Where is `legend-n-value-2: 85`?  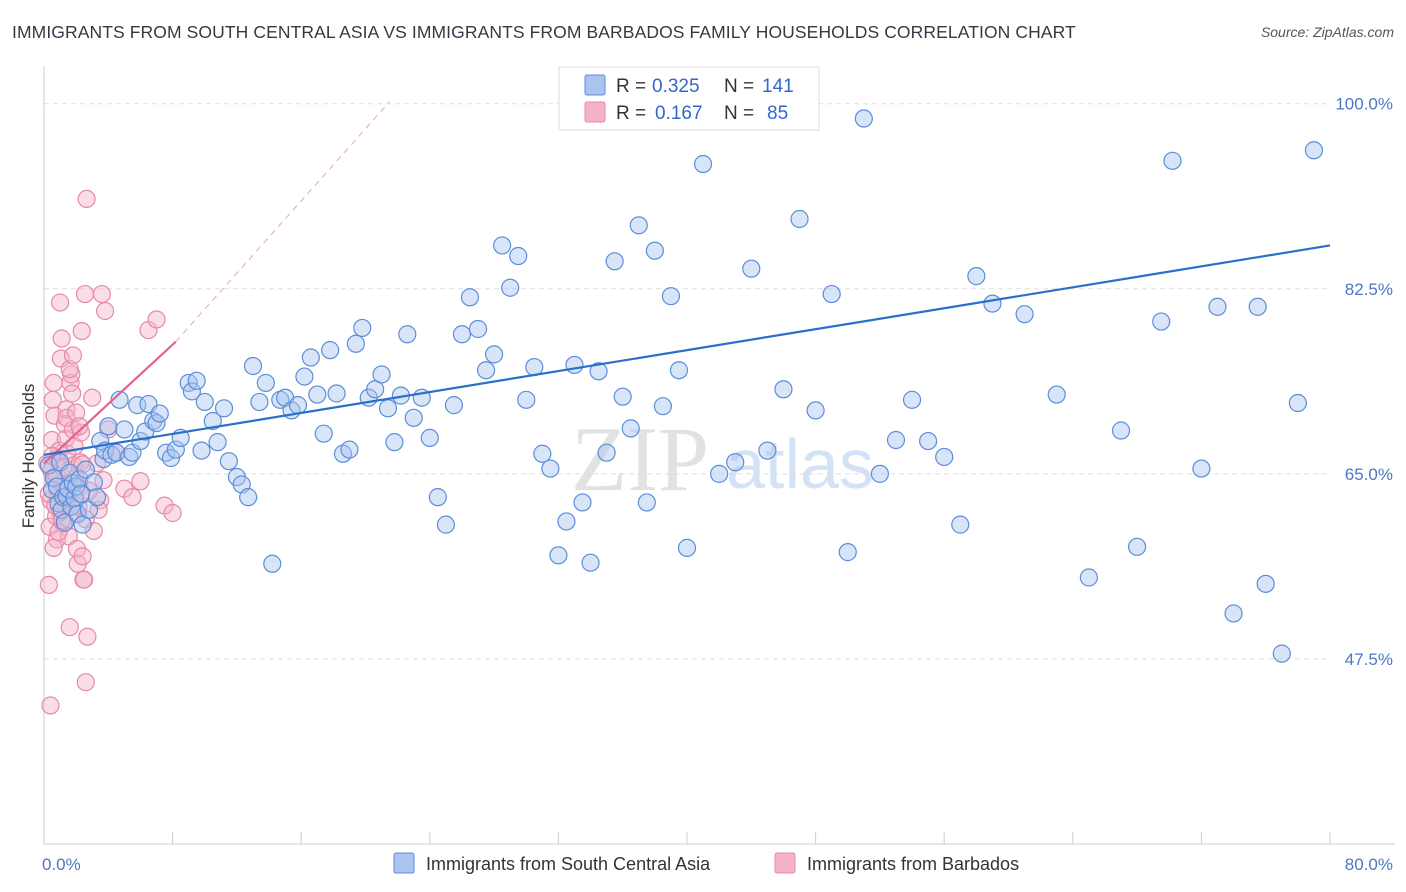 legend-n-value-2: 85 is located at coordinates (777, 113).